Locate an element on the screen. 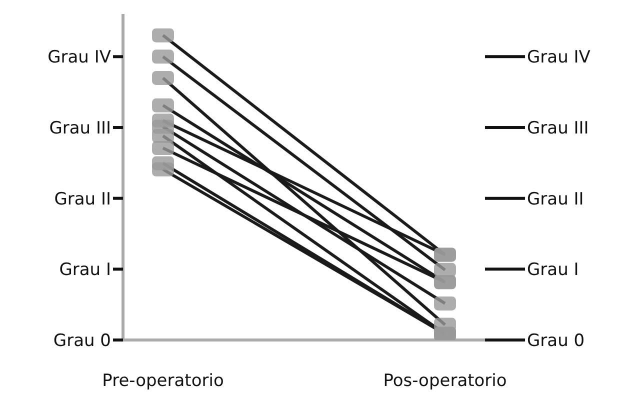  x-tick-label: Pos-operatorio is located at coordinates (445, 381).